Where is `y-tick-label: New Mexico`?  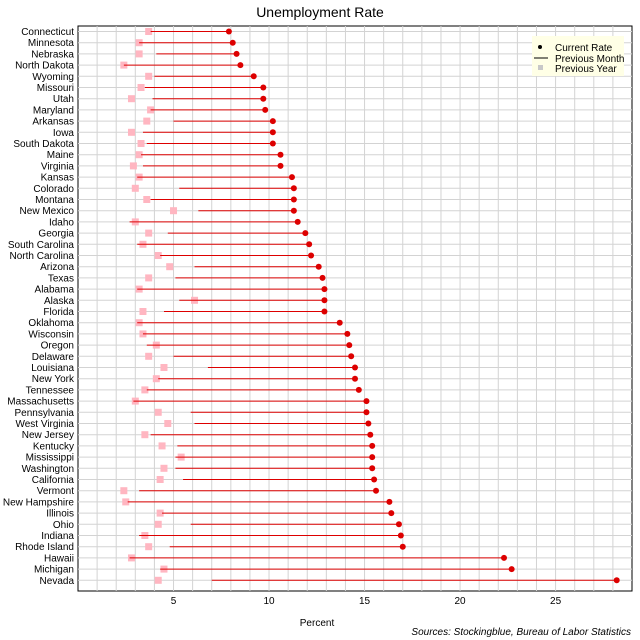 y-tick-label: New Mexico is located at coordinates (47, 211).